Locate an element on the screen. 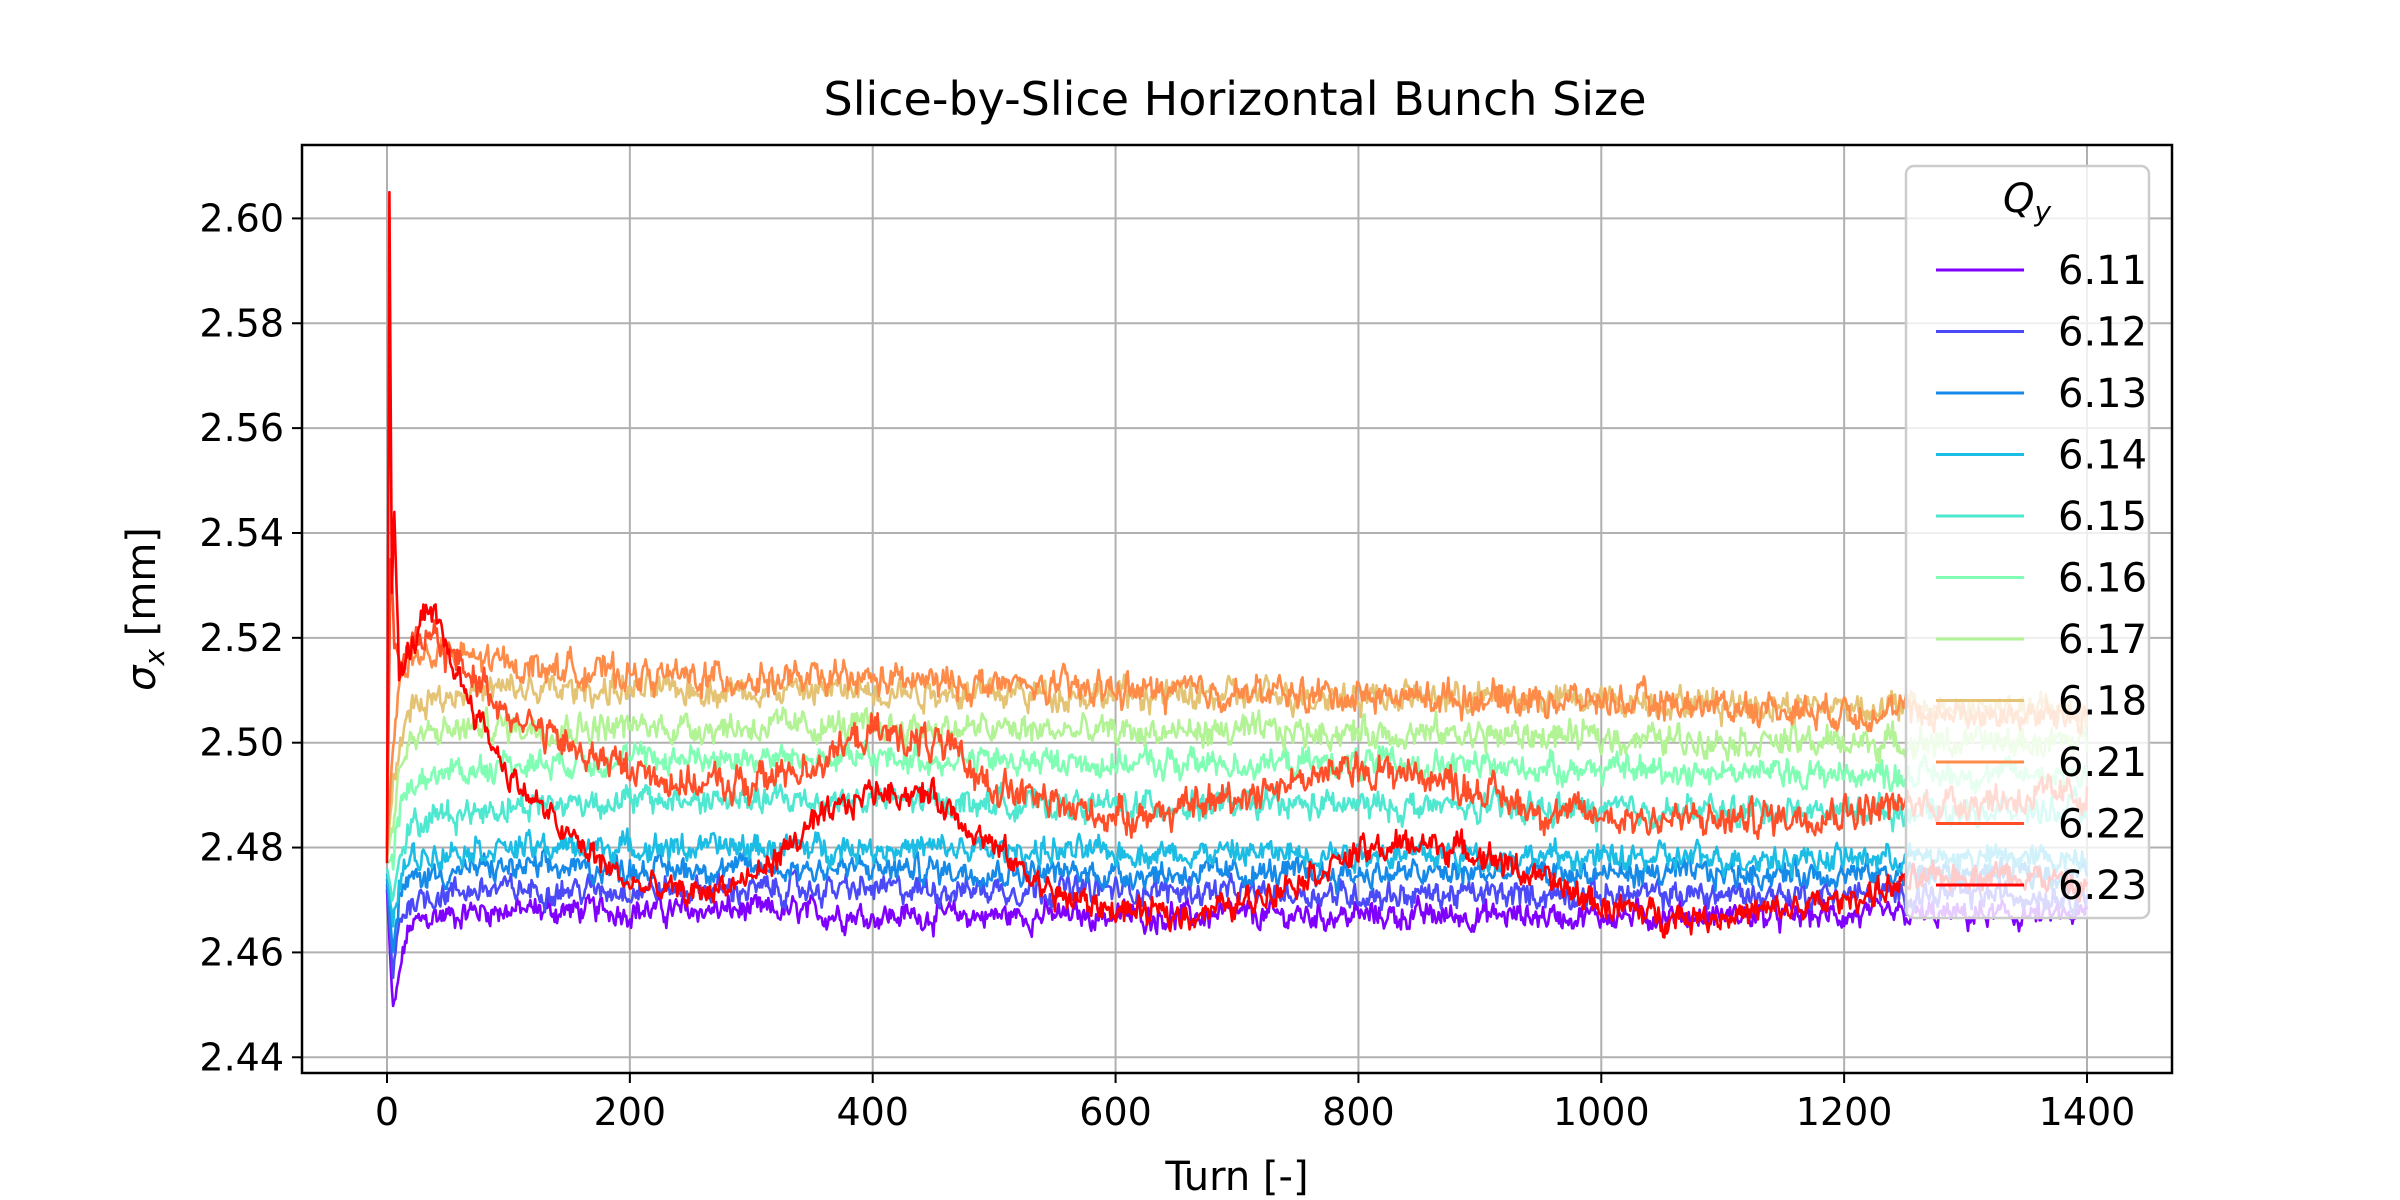  x-tick-label: 1200 is located at coordinates (1844, 1112).